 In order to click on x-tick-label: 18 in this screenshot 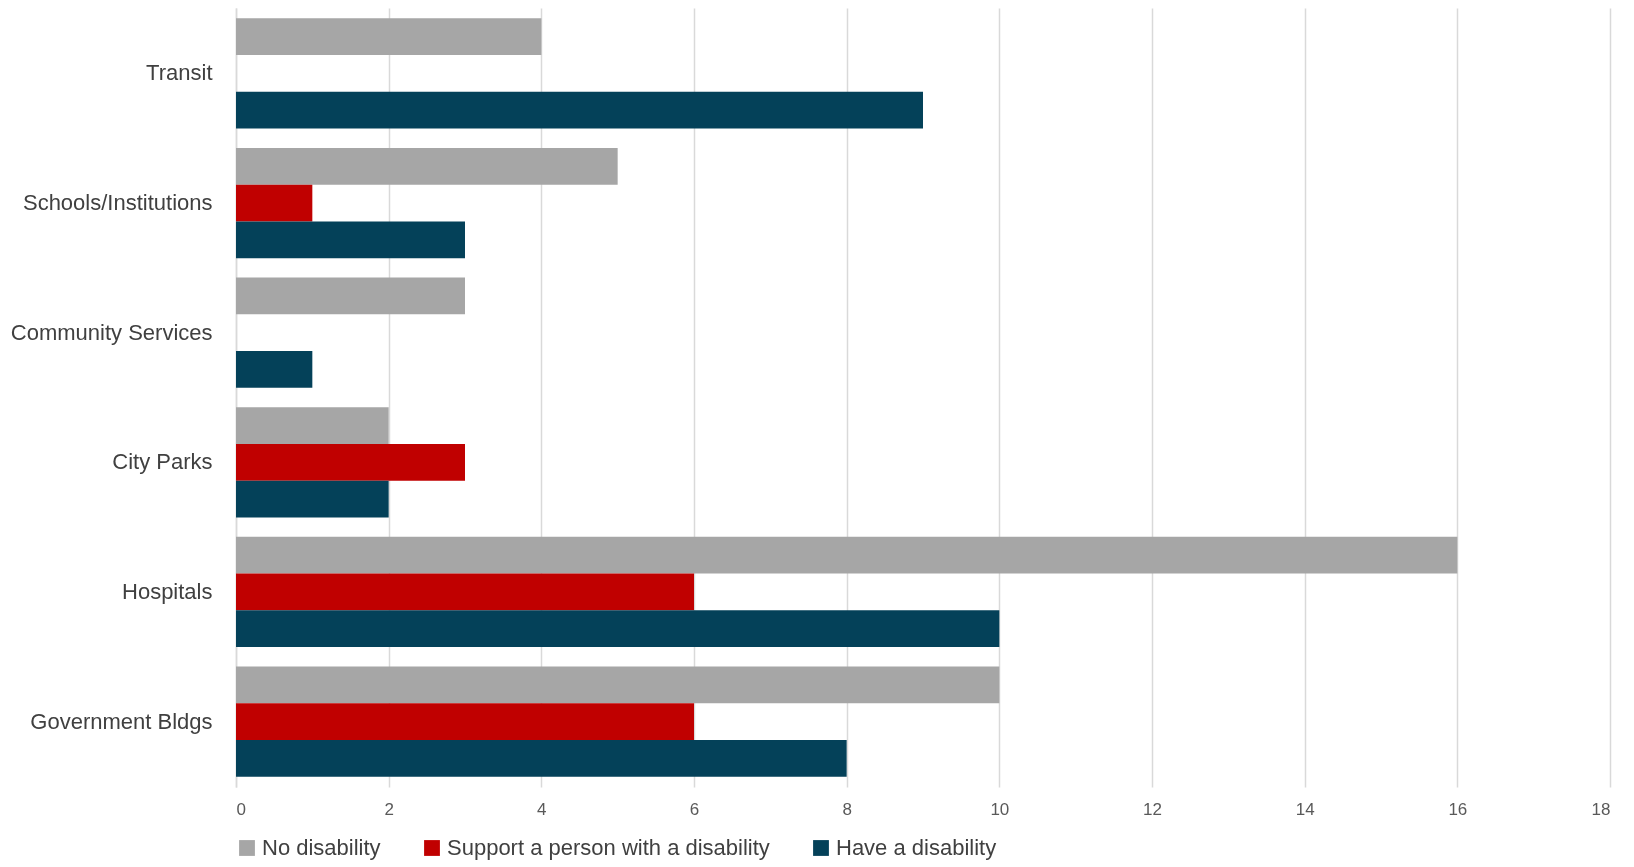, I will do `click(1601, 809)`.